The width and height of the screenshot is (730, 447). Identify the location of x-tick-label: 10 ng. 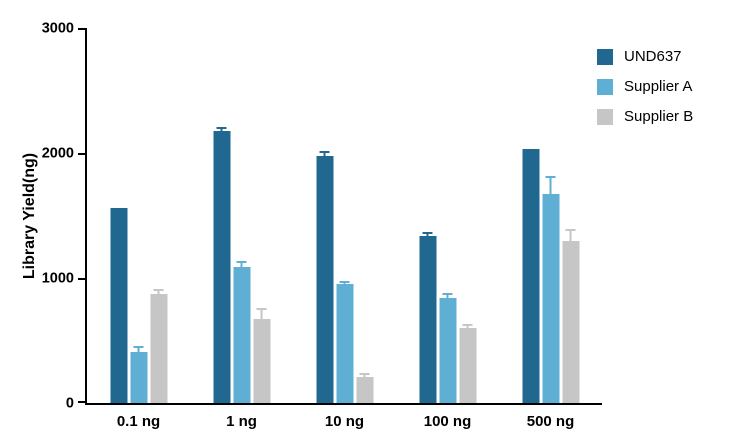
(344, 421).